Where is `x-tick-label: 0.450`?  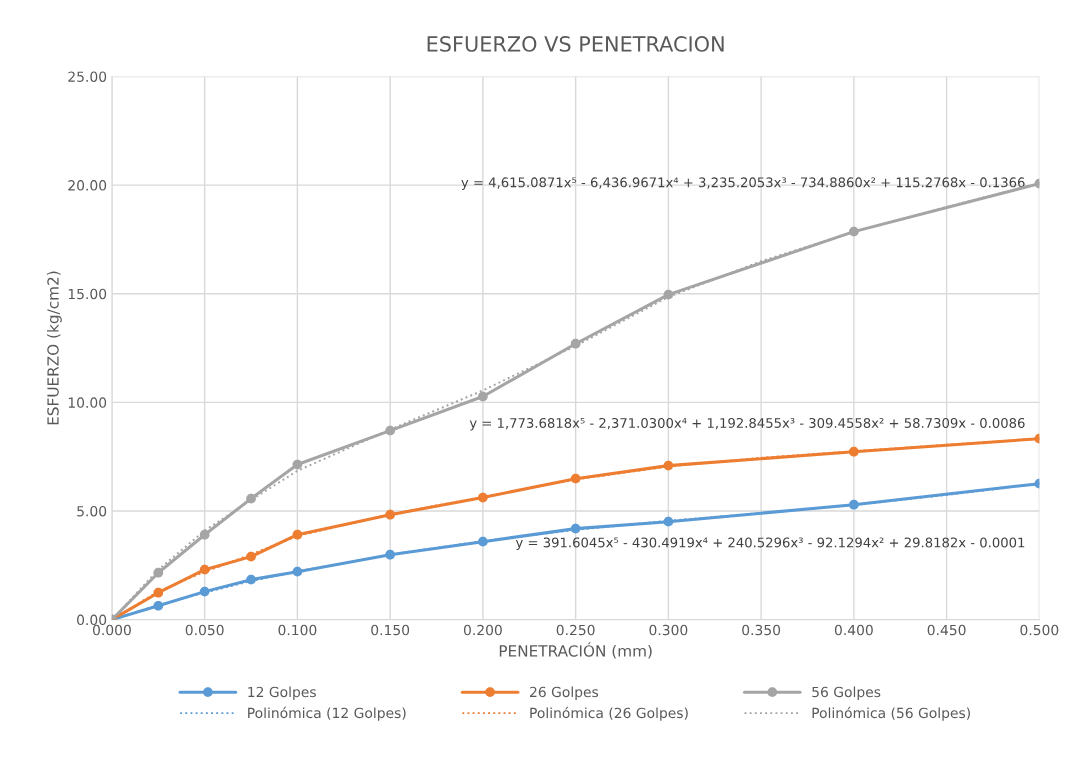 x-tick-label: 0.450 is located at coordinates (946, 630).